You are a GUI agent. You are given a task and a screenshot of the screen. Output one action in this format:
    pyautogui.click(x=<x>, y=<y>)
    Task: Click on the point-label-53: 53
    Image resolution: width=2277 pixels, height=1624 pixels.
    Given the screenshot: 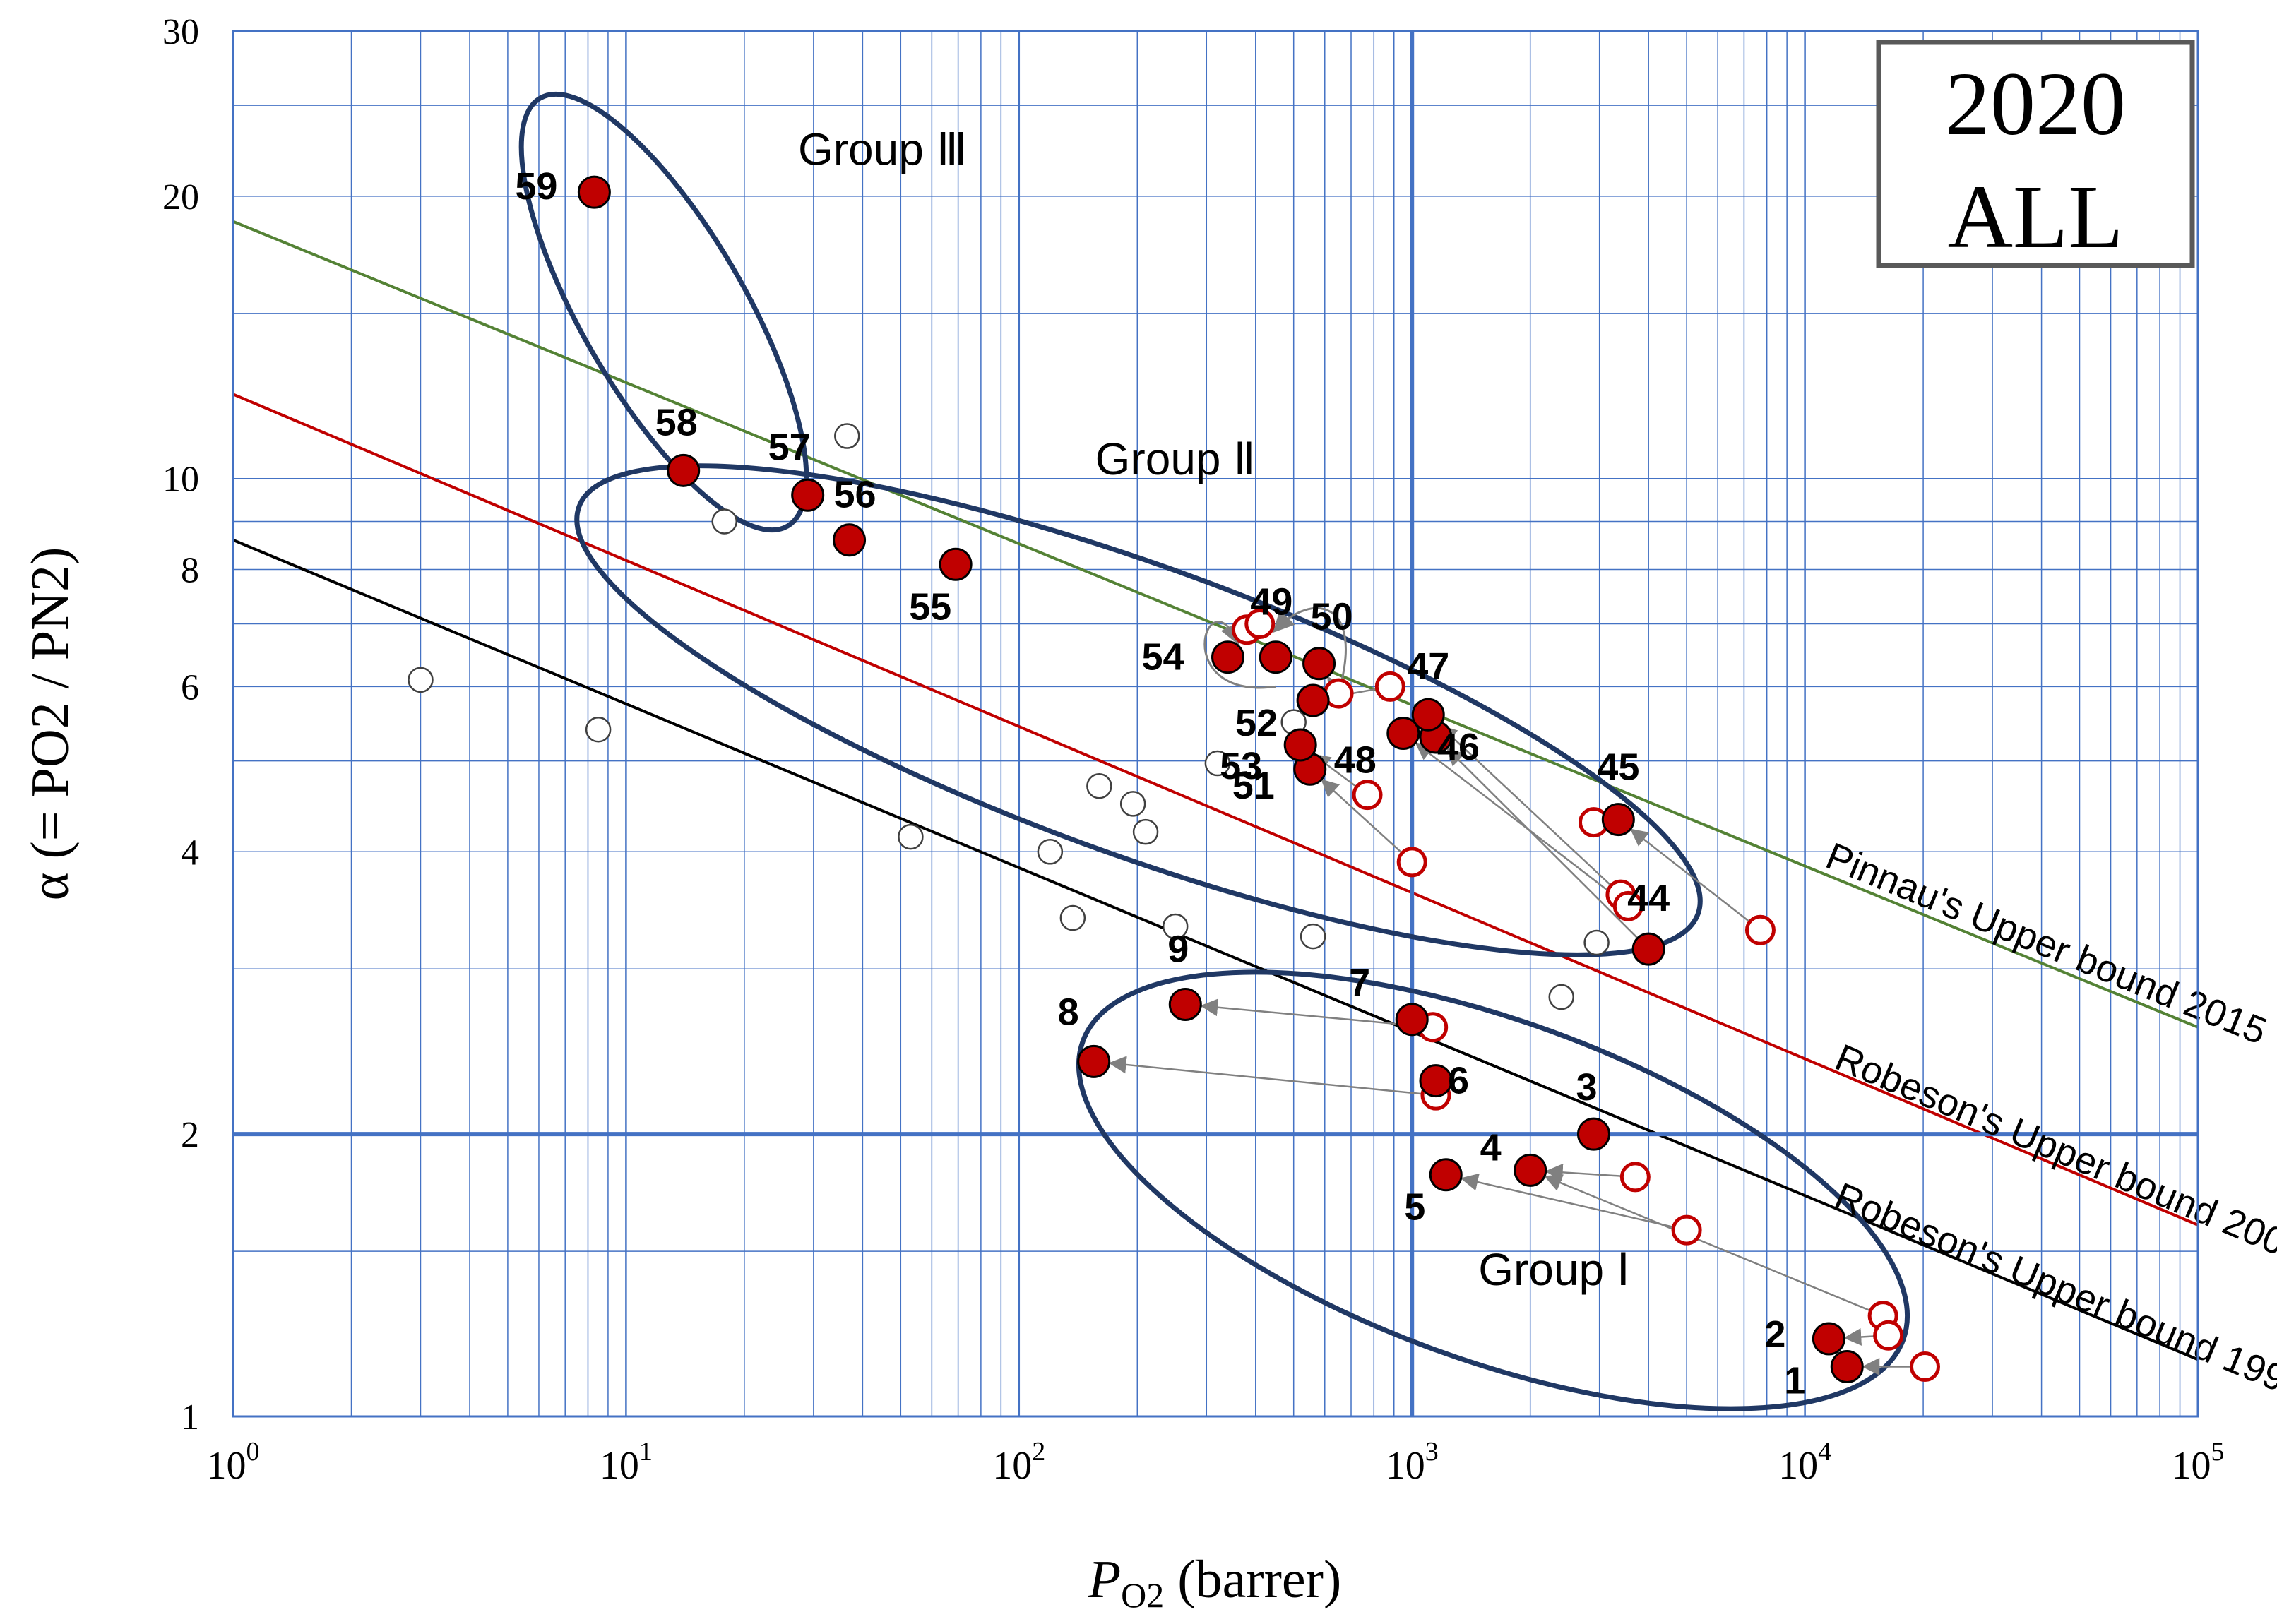 What is the action you would take?
    pyautogui.click(x=1241, y=766)
    